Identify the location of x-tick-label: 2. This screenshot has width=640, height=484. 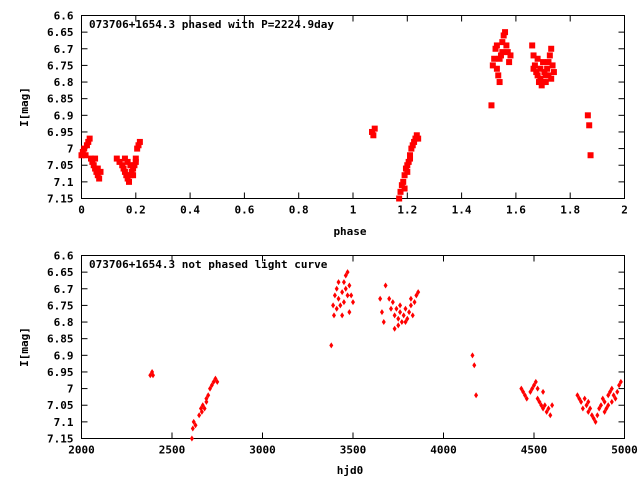
(624, 210).